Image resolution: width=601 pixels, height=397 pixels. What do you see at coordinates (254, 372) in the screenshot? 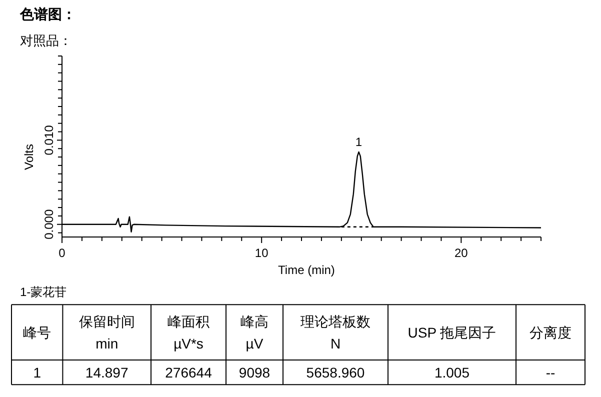
I see `text: 9098` at bounding box center [254, 372].